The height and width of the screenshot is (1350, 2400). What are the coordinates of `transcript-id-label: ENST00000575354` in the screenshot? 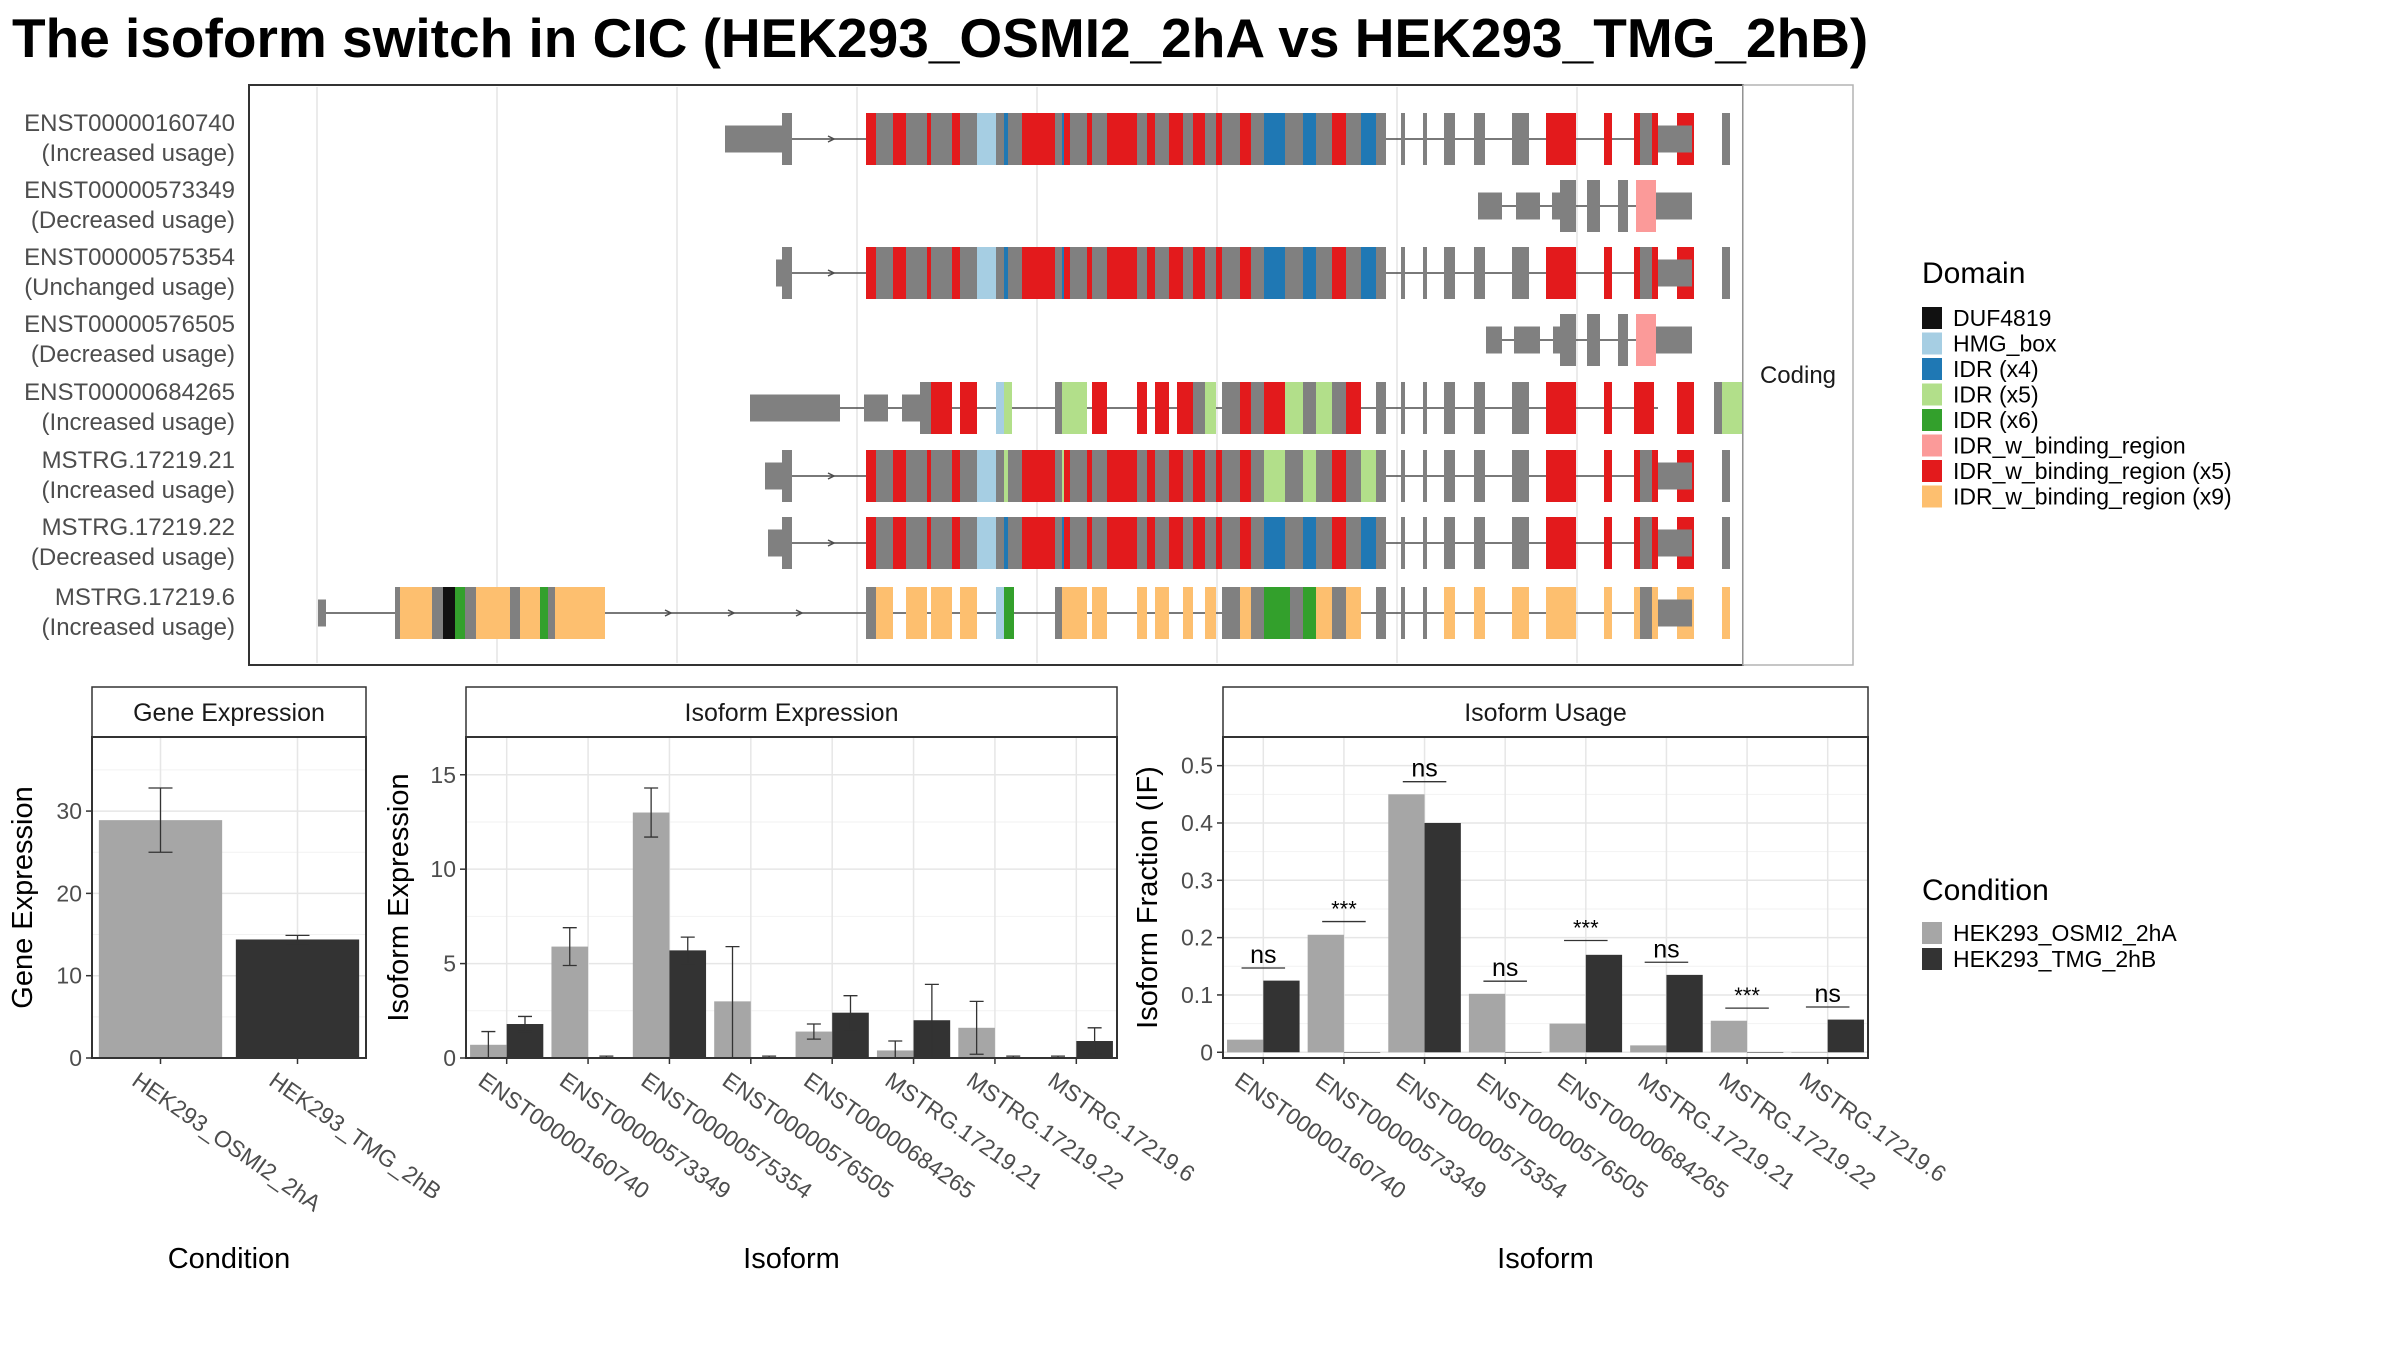 It's located at (129, 257).